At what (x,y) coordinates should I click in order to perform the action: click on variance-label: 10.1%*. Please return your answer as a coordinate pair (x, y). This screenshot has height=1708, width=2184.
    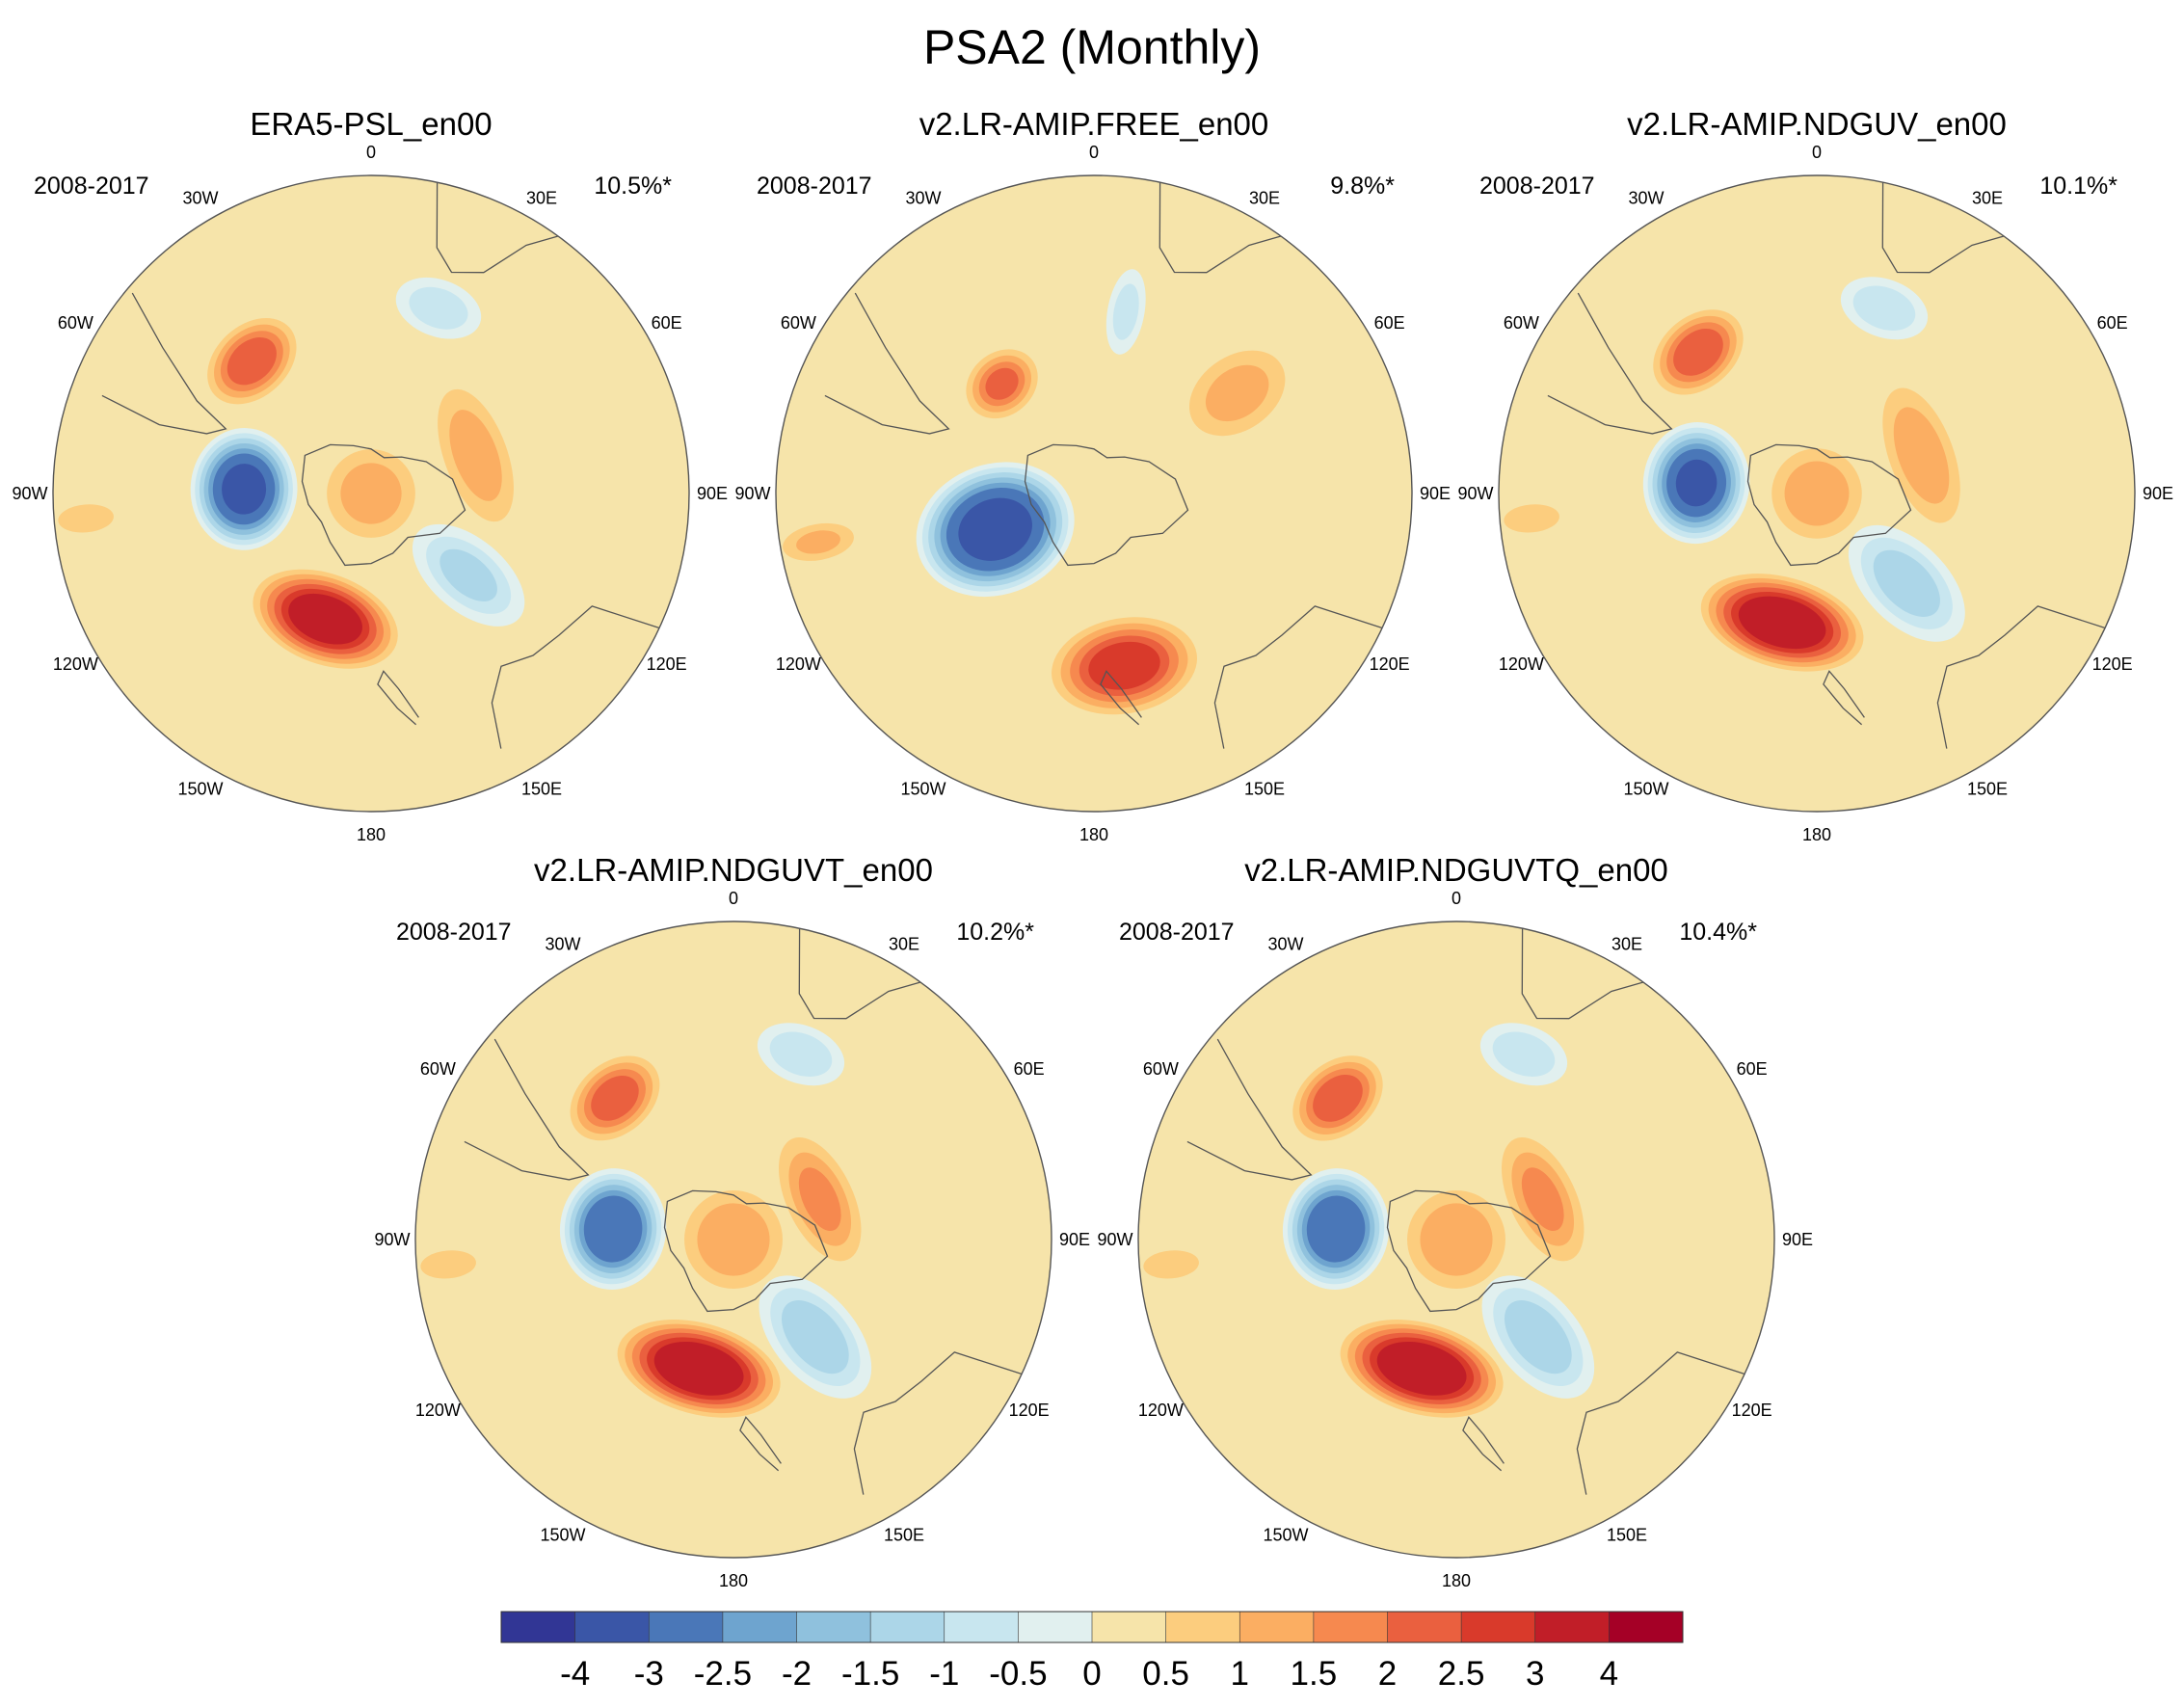
    Looking at the image, I should click on (2078, 186).